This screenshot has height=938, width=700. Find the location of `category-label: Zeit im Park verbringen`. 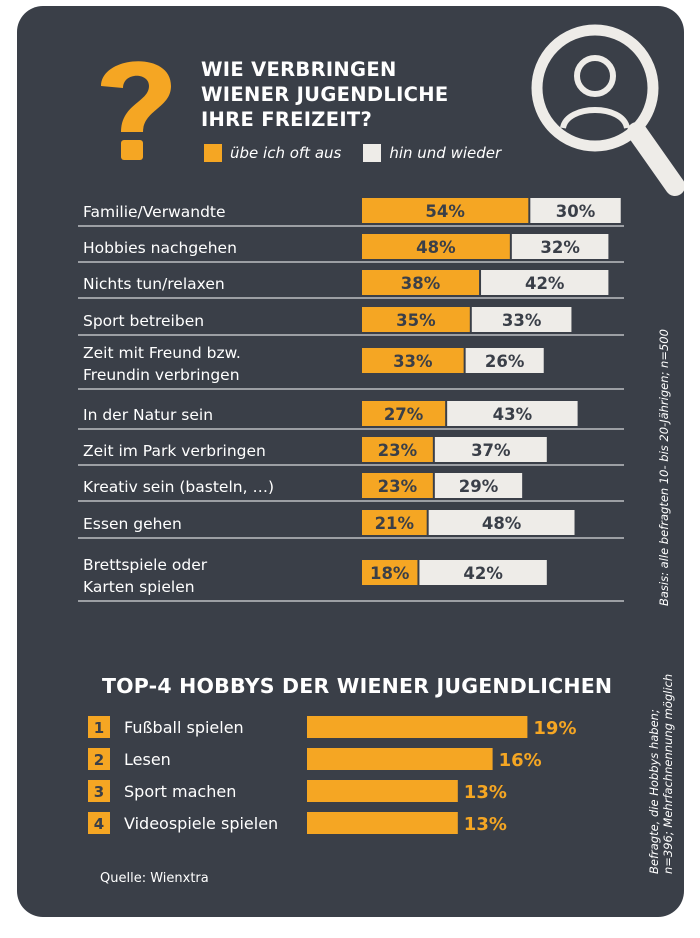

category-label: Zeit im Park verbringen is located at coordinates (174, 451).